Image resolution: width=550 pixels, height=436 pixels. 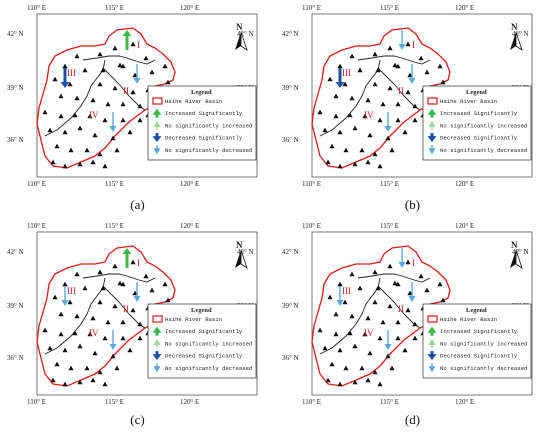 I want to click on legend-swatch-basin, so click(x=157, y=319).